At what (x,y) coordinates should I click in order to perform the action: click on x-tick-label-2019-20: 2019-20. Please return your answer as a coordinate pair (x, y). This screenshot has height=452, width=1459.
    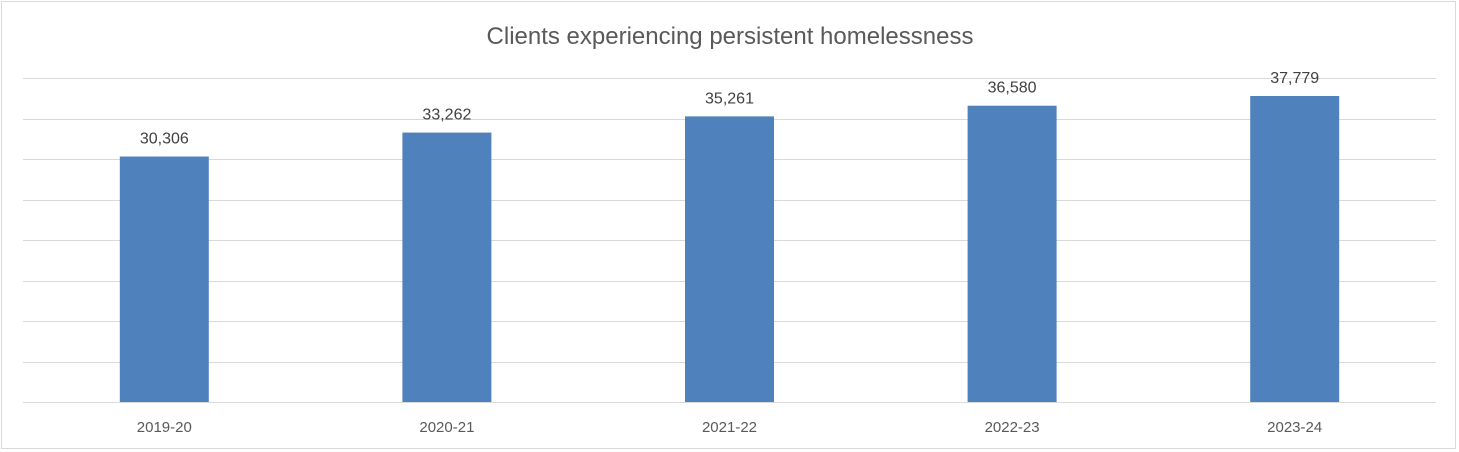
    Looking at the image, I should click on (164, 427).